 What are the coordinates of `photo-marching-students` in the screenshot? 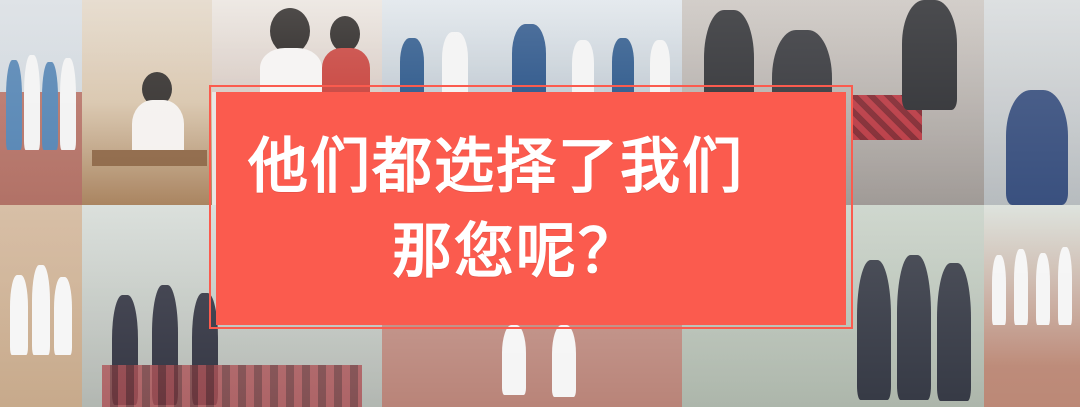 It's located at (532, 46).